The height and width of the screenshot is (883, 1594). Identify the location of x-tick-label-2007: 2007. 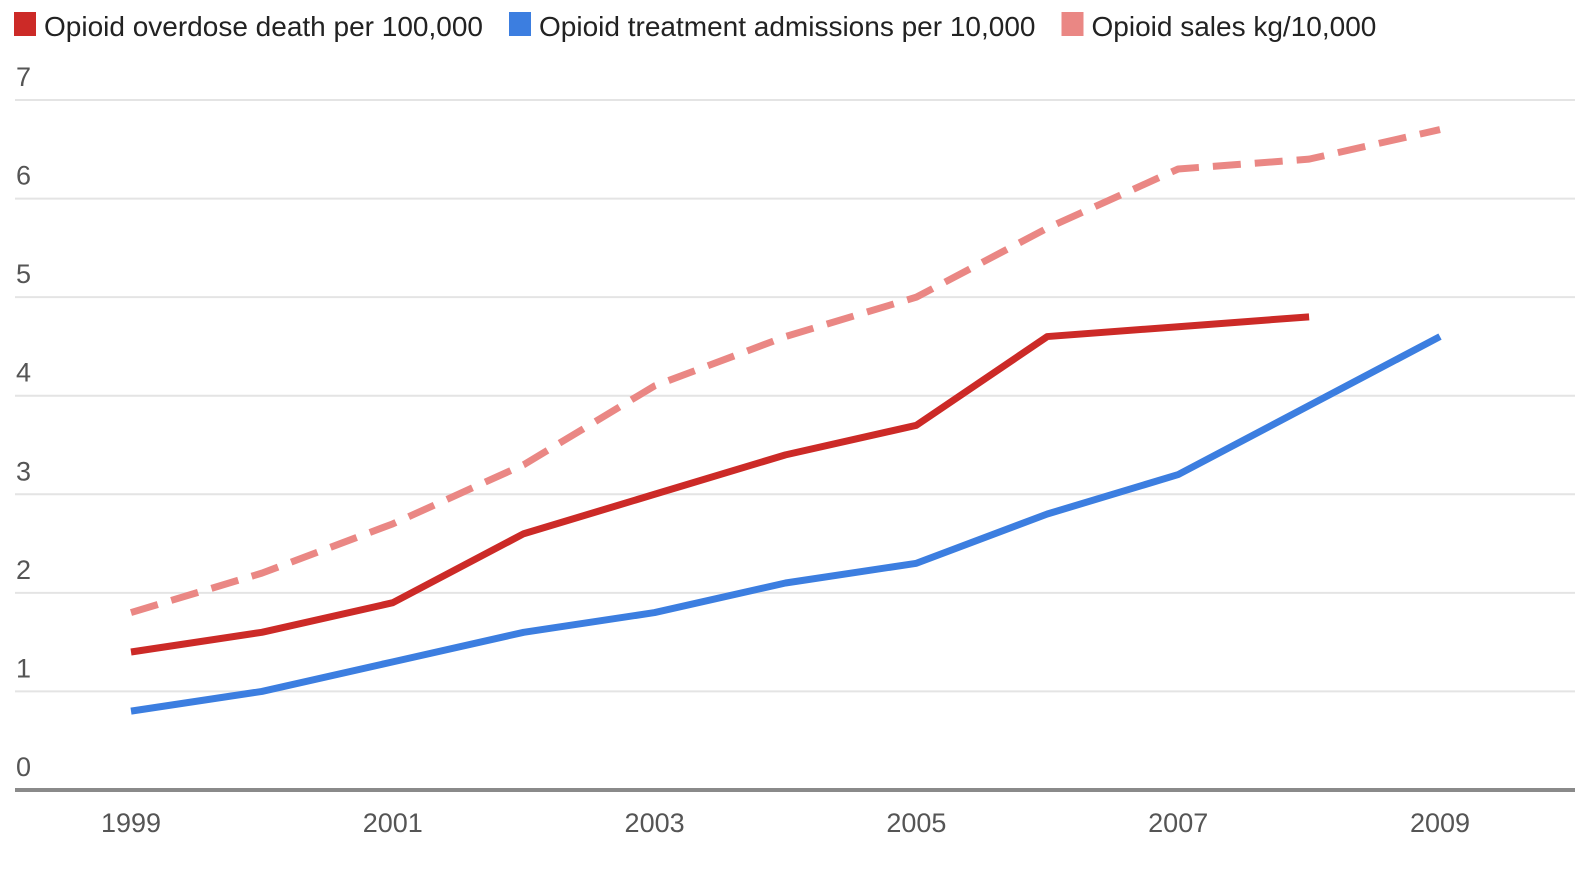
(1178, 823).